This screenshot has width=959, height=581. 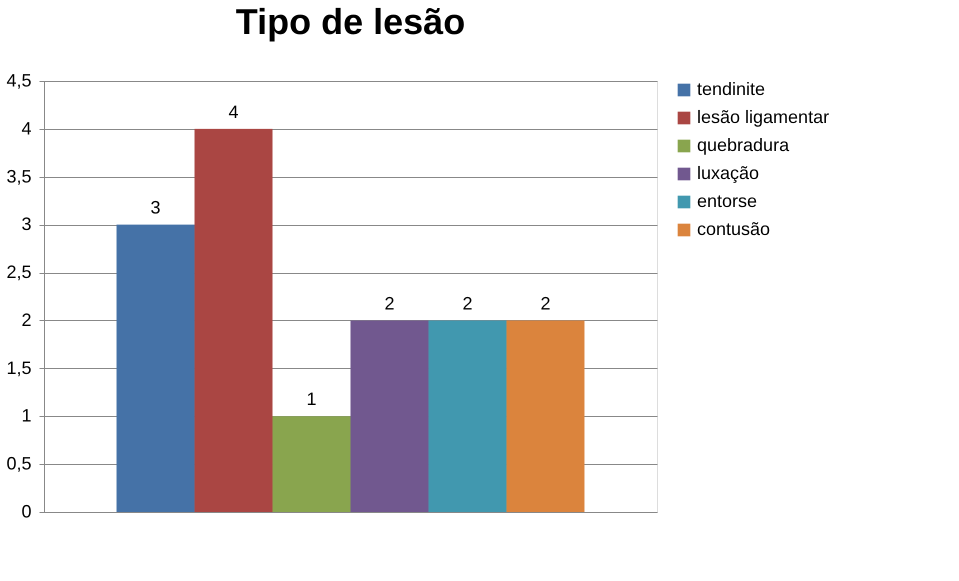 What do you see at coordinates (733, 229) in the screenshot?
I see `legend-label: contusão` at bounding box center [733, 229].